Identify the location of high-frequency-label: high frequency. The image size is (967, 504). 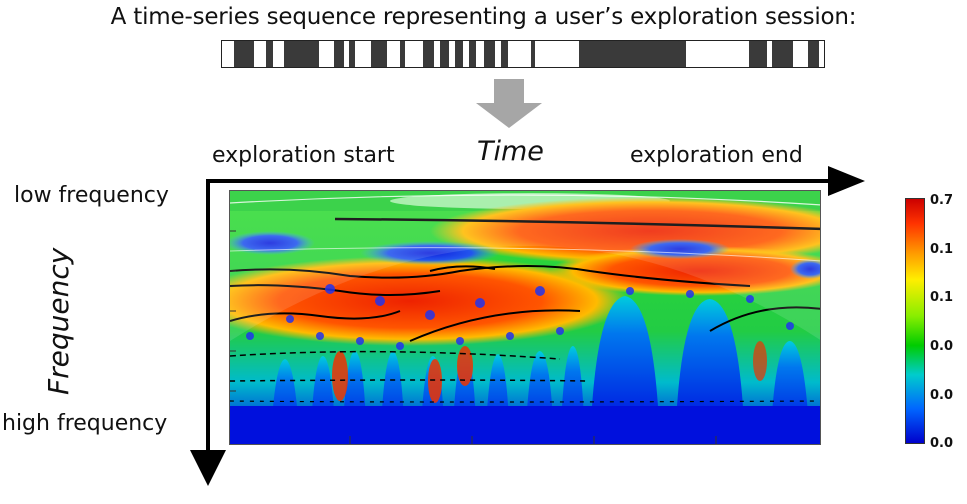
(85, 423).